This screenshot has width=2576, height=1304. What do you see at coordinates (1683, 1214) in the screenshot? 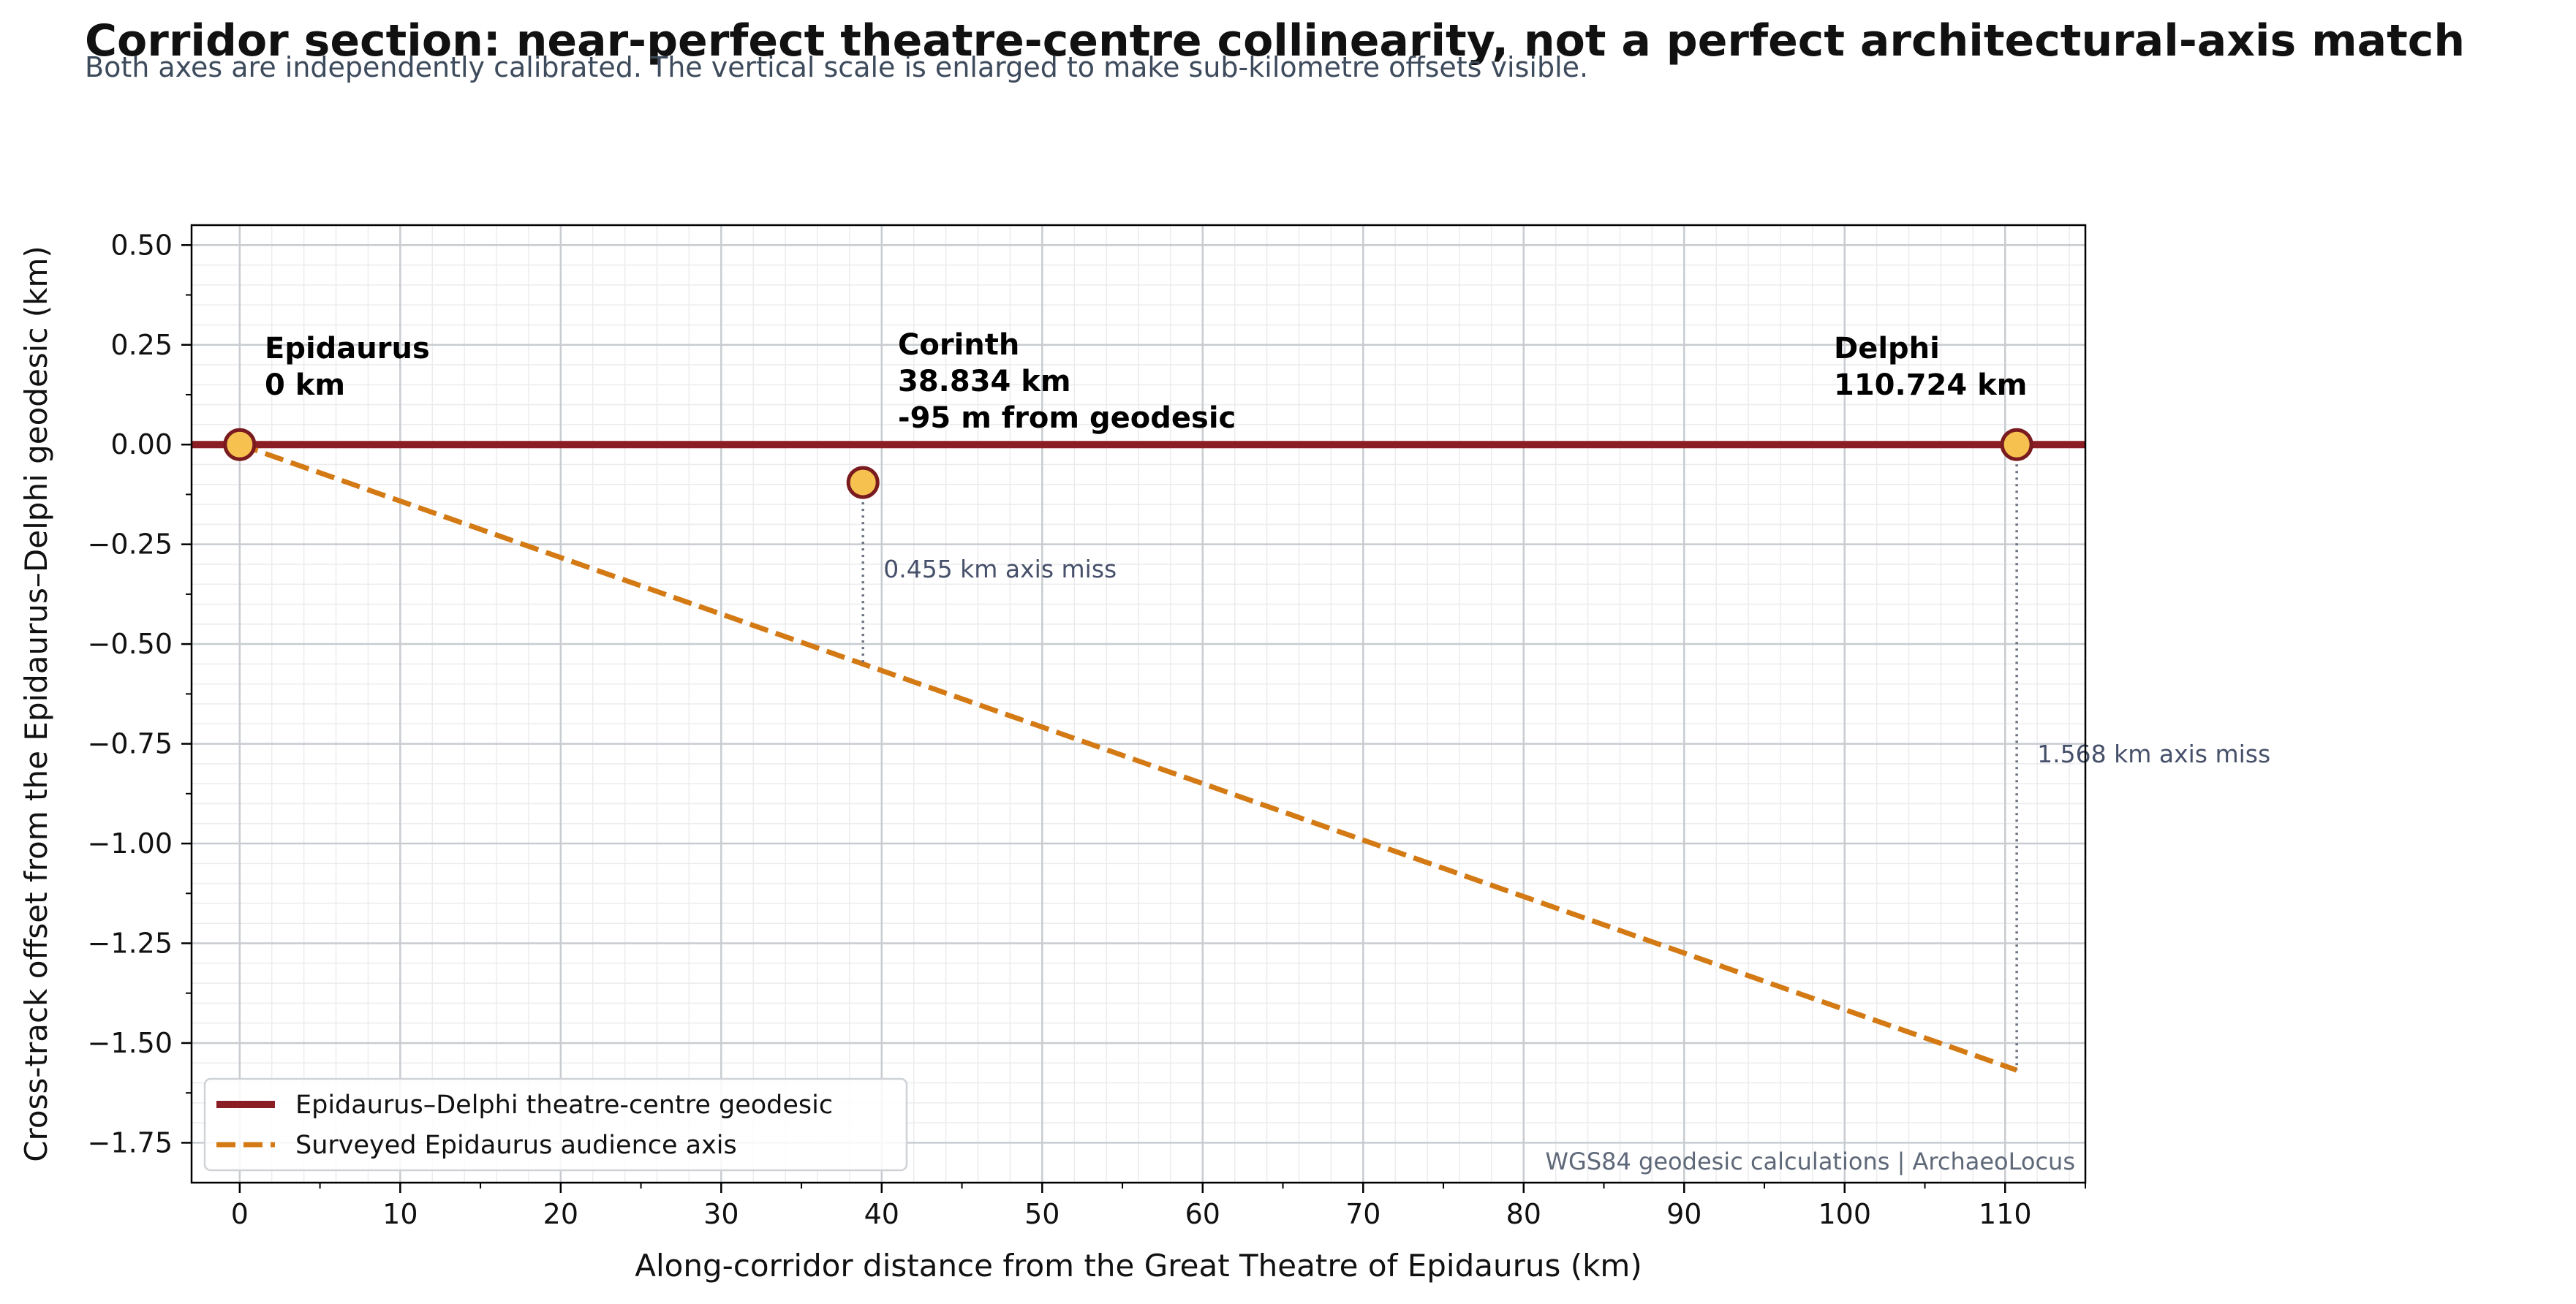
I see `x-tick-label: 90` at bounding box center [1683, 1214].